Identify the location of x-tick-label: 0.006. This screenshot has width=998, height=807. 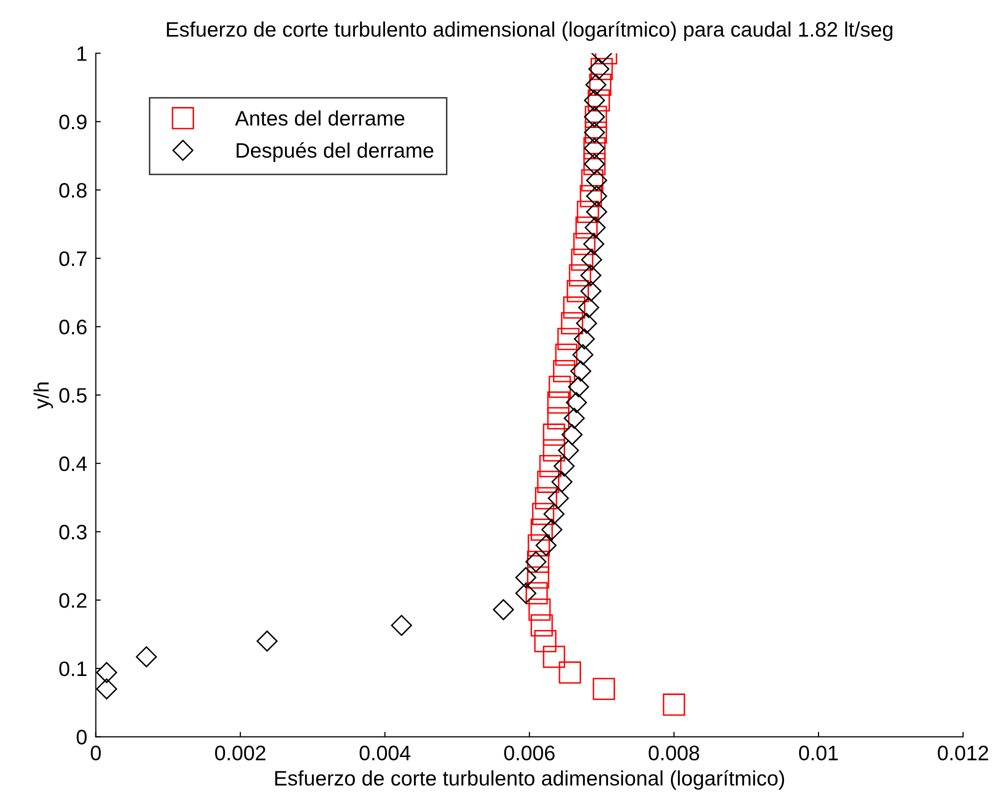
(529, 753).